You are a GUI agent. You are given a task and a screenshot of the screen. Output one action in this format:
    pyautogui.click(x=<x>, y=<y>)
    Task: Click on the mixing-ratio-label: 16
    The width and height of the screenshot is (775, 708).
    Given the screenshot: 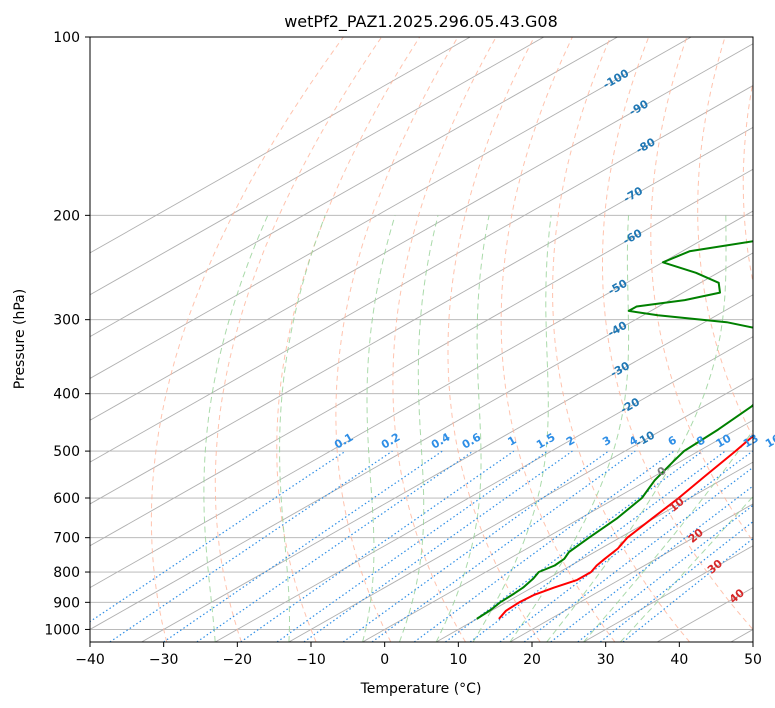 What is the action you would take?
    pyautogui.click(x=769, y=440)
    